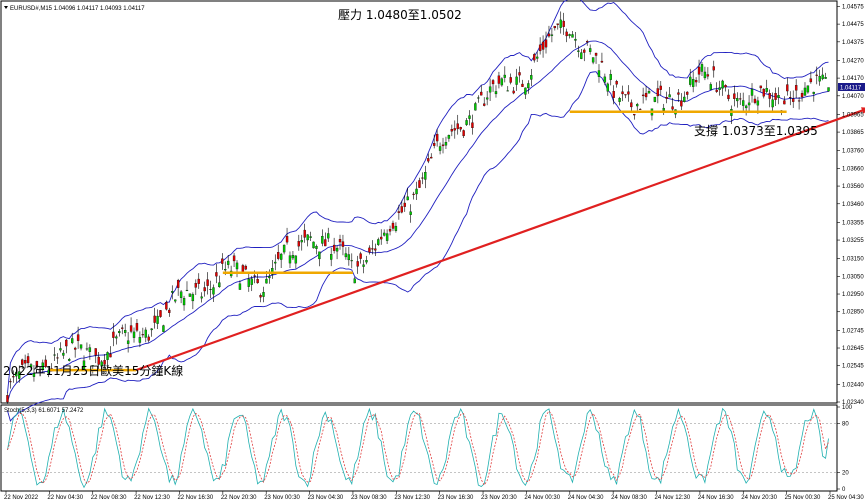 The width and height of the screenshot is (865, 501). What do you see at coordinates (629, 498) in the screenshot?
I see `time-tick-label: 24 Nov 08:30` at bounding box center [629, 498].